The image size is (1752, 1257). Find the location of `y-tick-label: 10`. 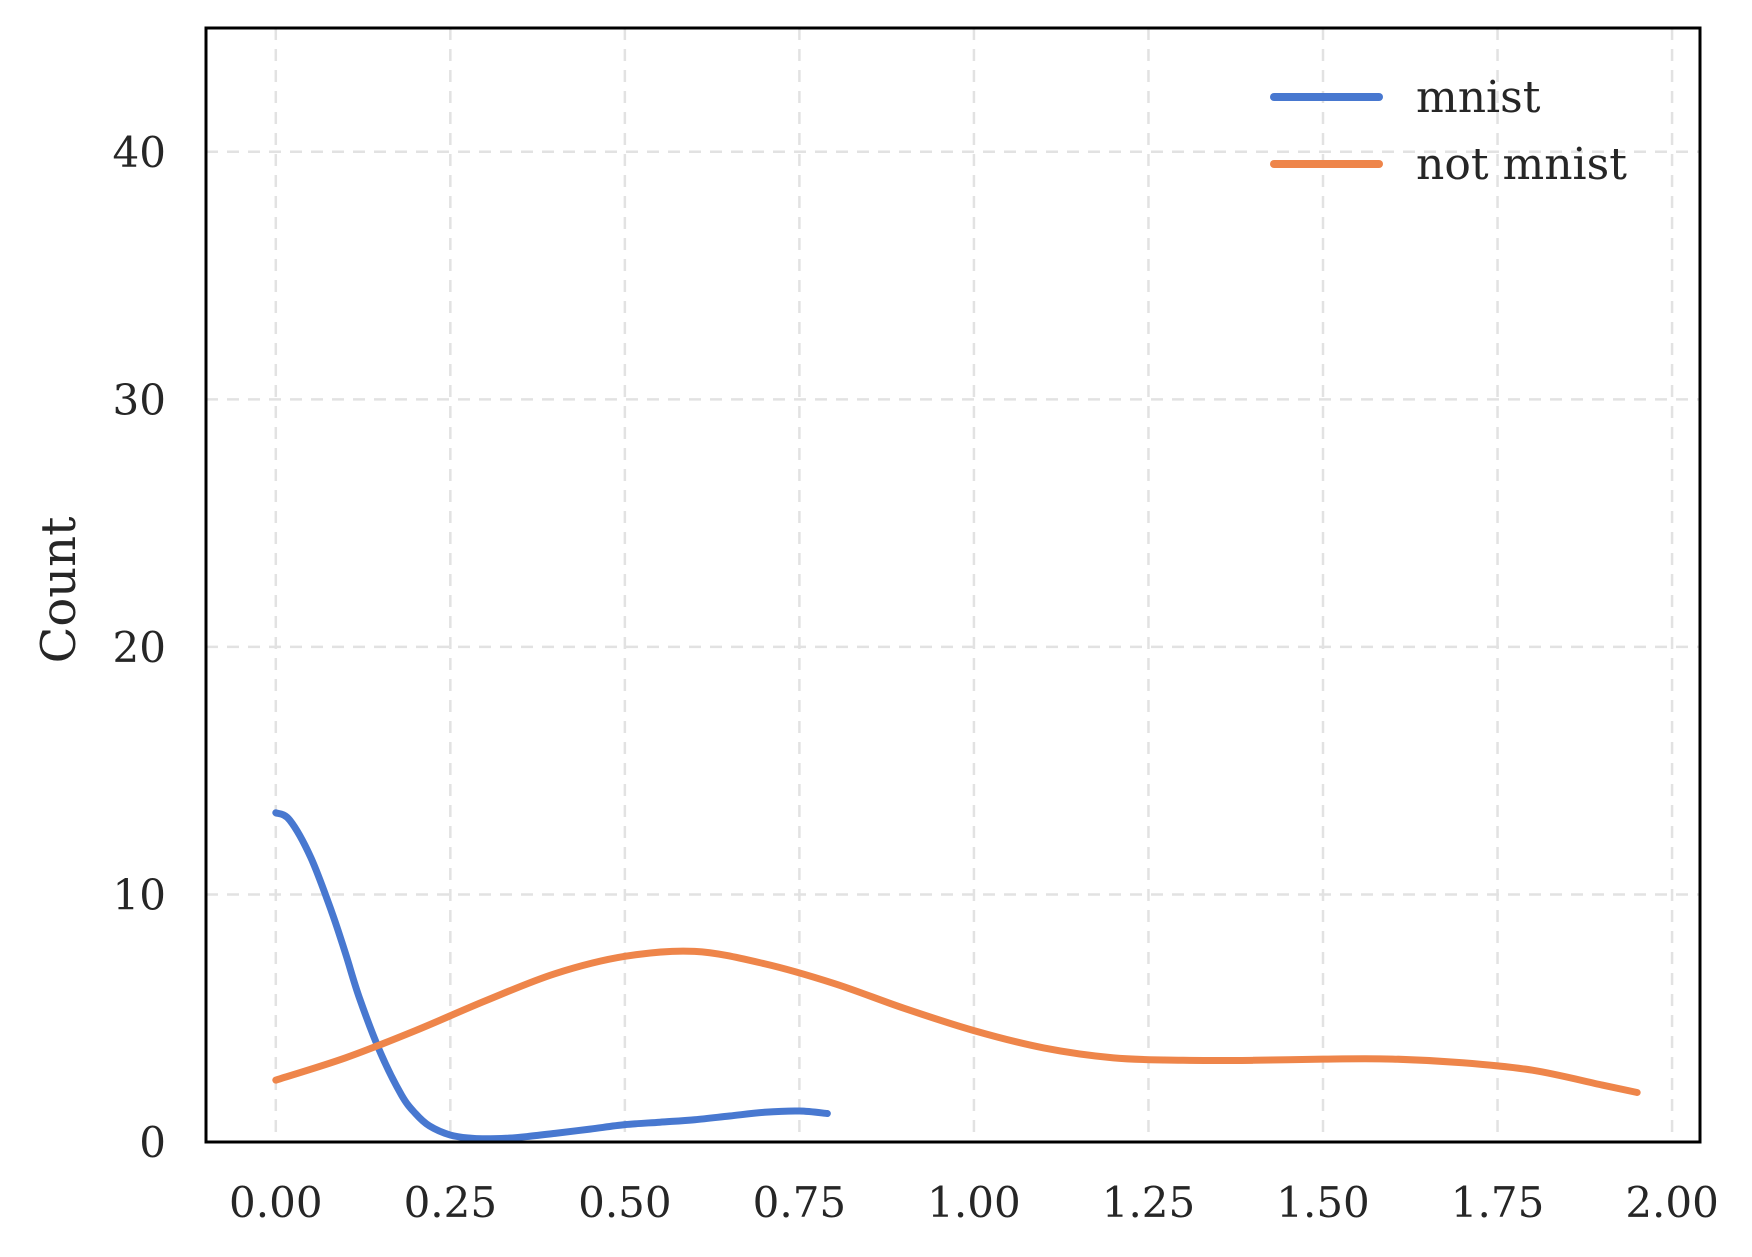

y-tick-label: 10 is located at coordinates (139, 894).